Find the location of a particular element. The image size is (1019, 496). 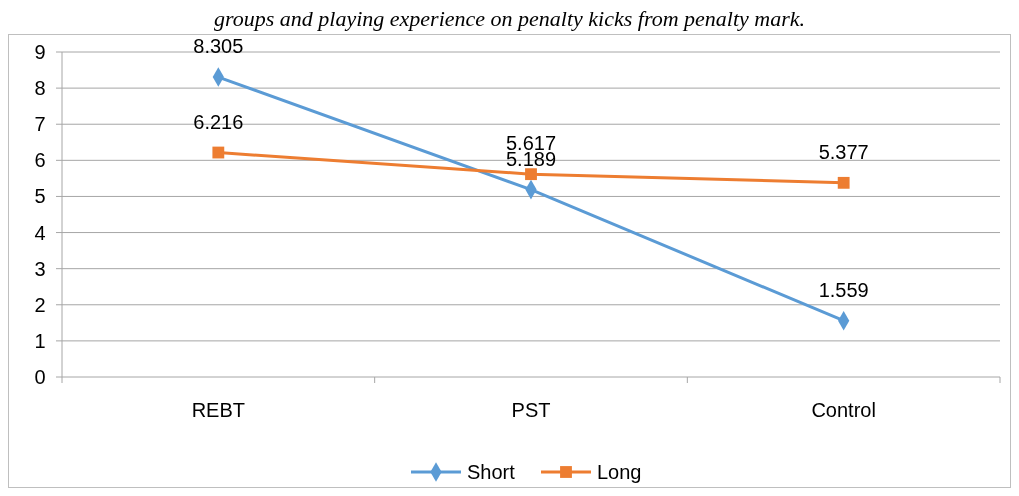

text: groups and playing experience on penalty kicks from penalty mark. is located at coordinates (509, 18).